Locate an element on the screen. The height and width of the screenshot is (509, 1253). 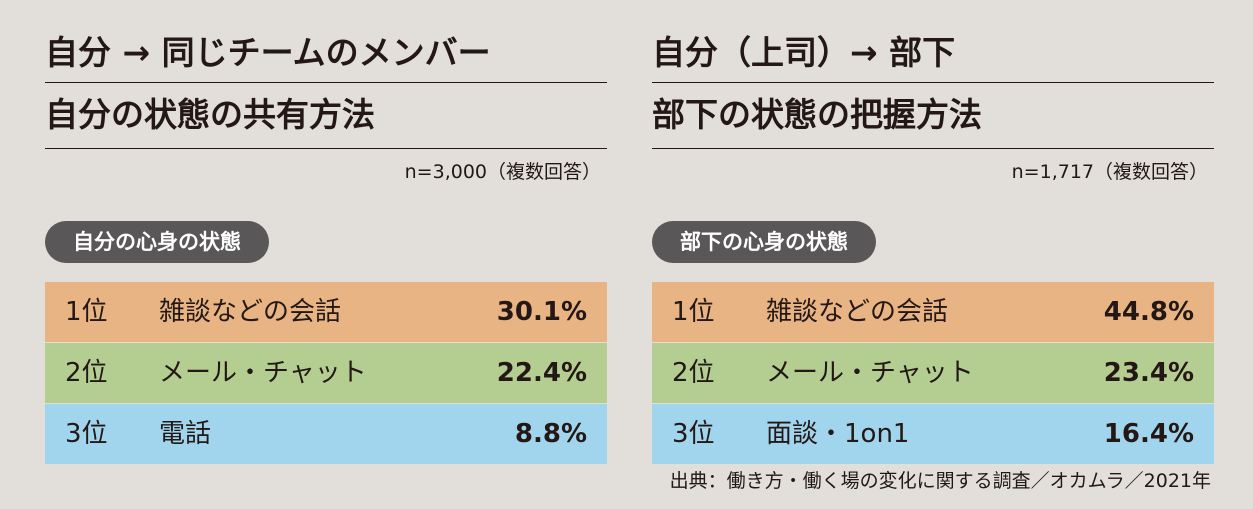
right-category-badge: 部下の心身の状態 is located at coordinates (764, 242).